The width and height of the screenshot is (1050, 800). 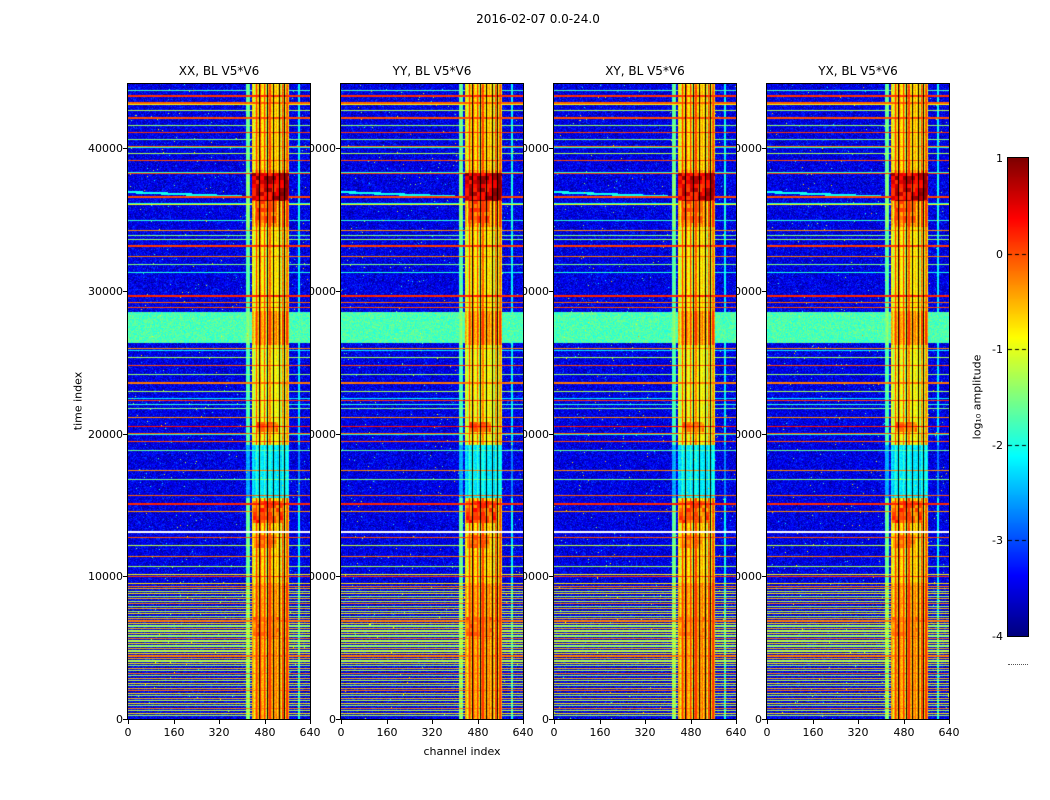 I want to click on figure-title: 2016-02-07 0.0-24.0, so click(x=538, y=19).